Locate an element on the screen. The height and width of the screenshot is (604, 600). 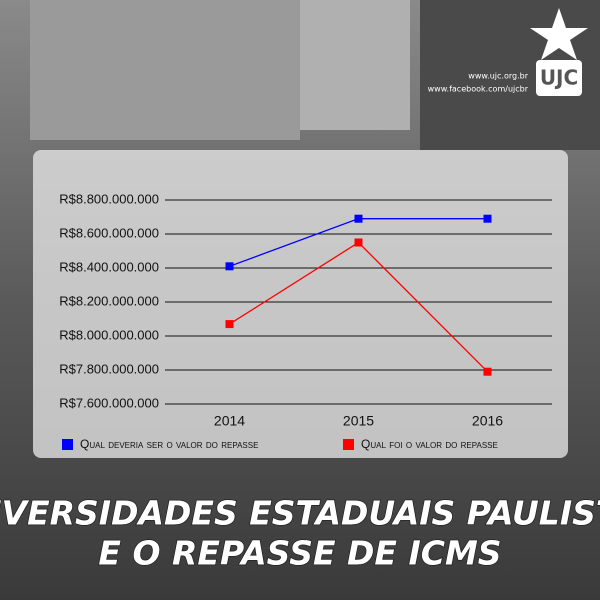
logo-star is located at coordinates (559, 34).